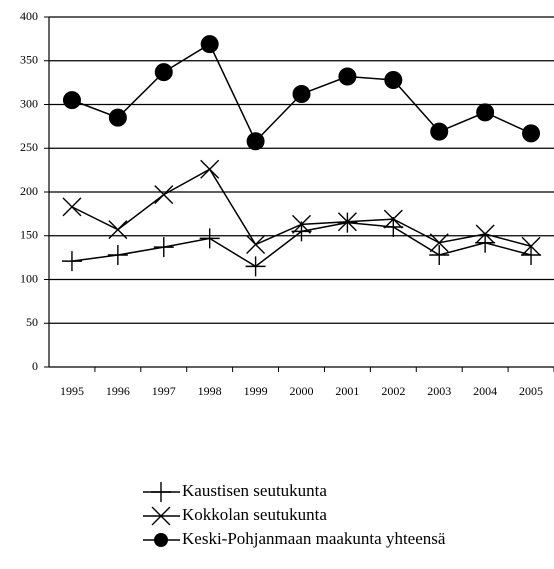  What do you see at coordinates (29, 235) in the screenshot?
I see `y-tick-label: 150` at bounding box center [29, 235].